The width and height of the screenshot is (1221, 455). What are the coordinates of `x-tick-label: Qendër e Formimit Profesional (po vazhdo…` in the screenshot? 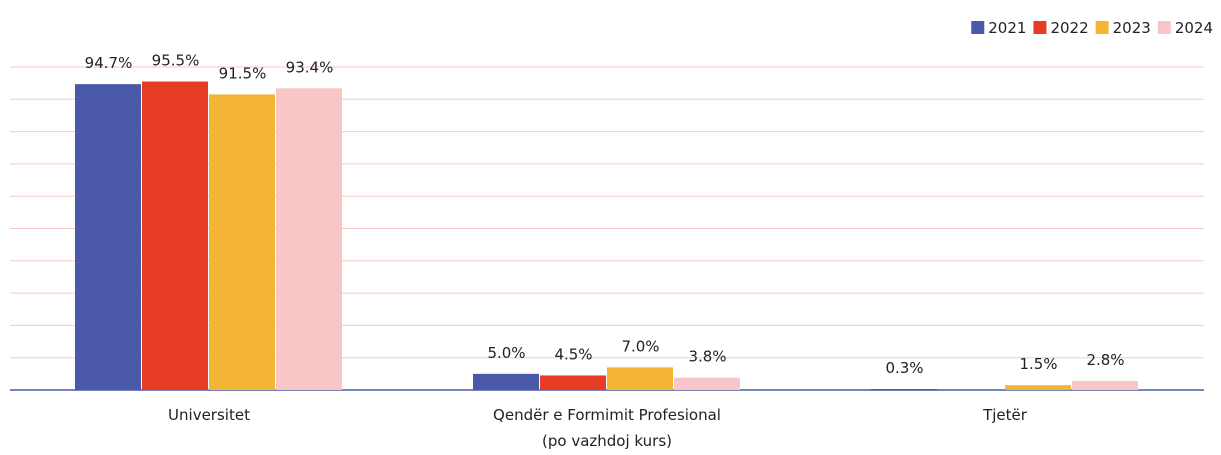 It's located at (607, 428).